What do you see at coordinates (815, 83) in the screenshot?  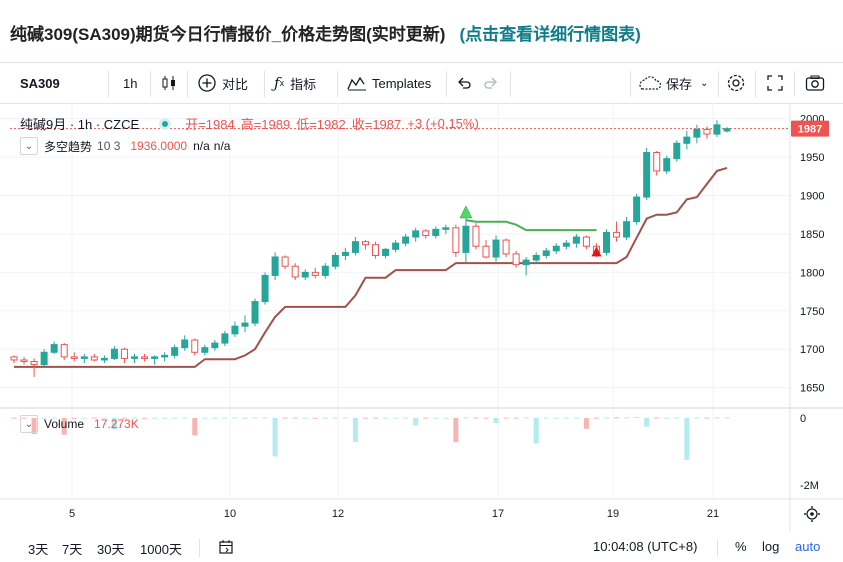 I see `snapshot-button` at bounding box center [815, 83].